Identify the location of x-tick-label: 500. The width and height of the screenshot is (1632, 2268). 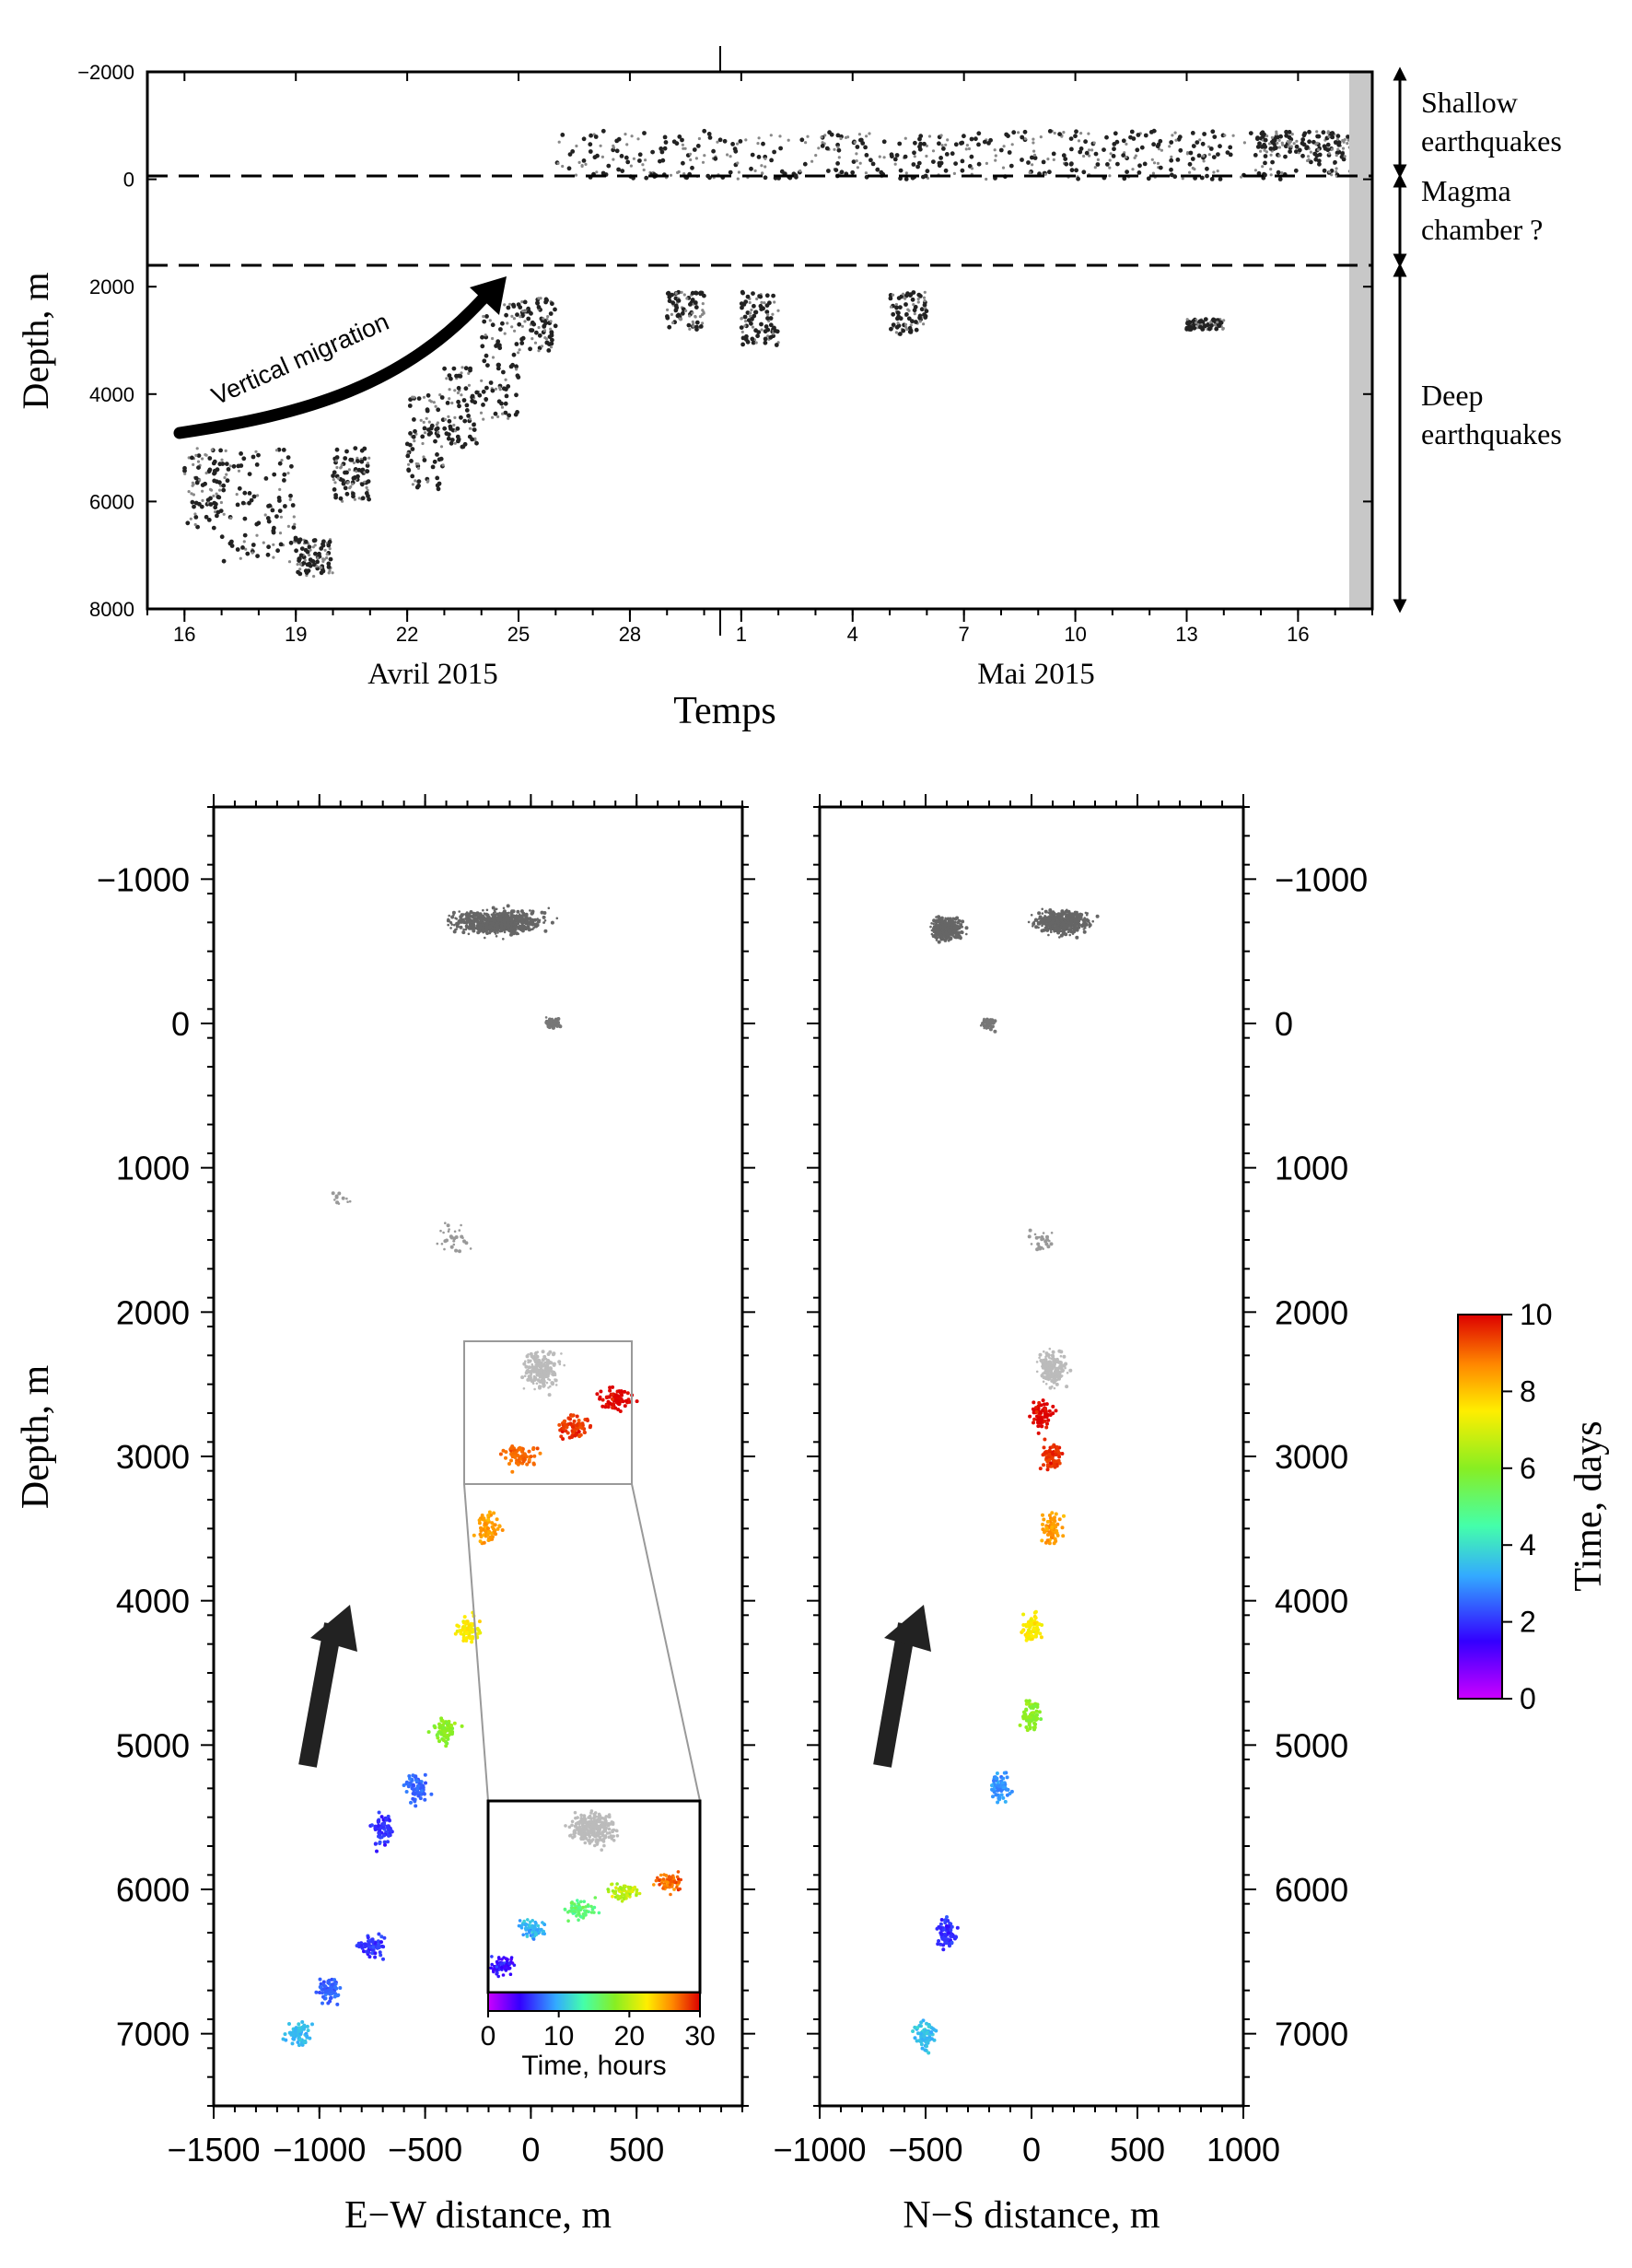
(636, 2150).